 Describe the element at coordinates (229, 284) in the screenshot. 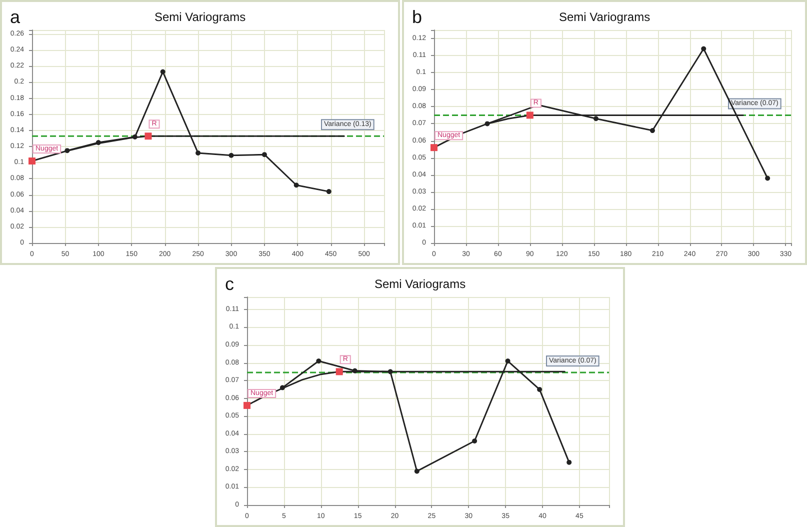

I see `text: c` at that location.